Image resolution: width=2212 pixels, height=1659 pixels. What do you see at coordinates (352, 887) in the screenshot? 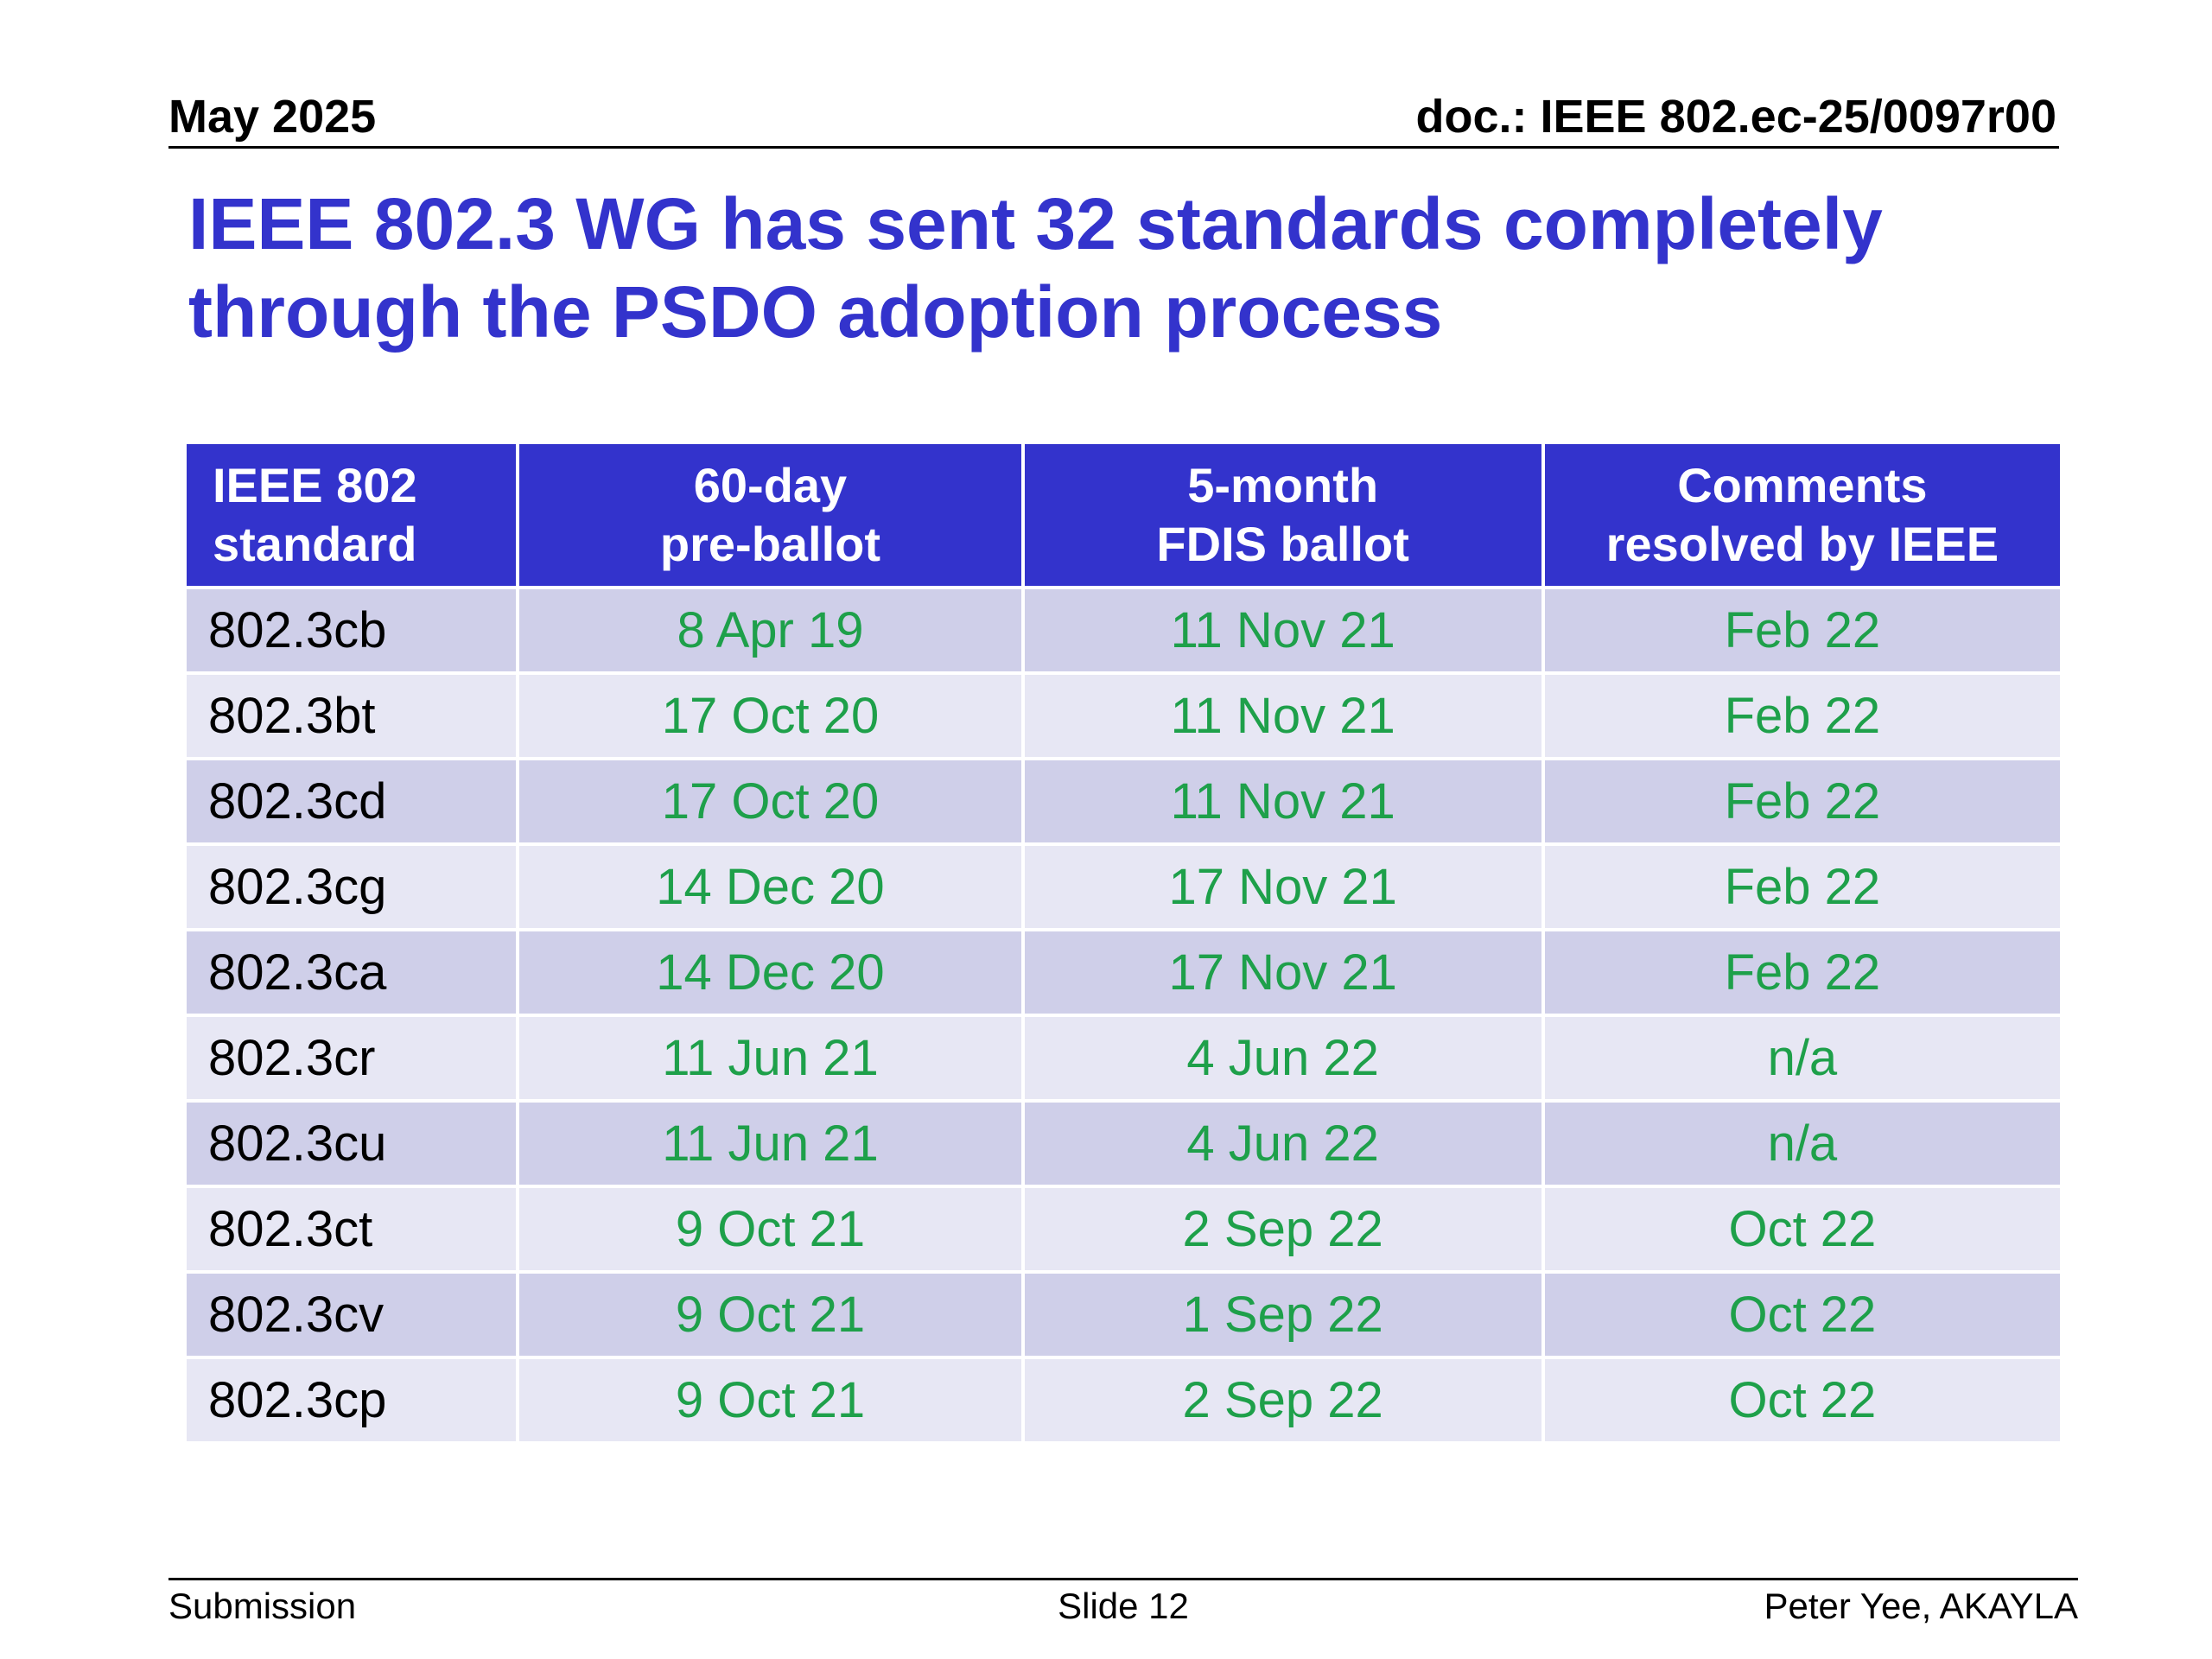
I see `cell-standard: 802.3cg` at bounding box center [352, 887].